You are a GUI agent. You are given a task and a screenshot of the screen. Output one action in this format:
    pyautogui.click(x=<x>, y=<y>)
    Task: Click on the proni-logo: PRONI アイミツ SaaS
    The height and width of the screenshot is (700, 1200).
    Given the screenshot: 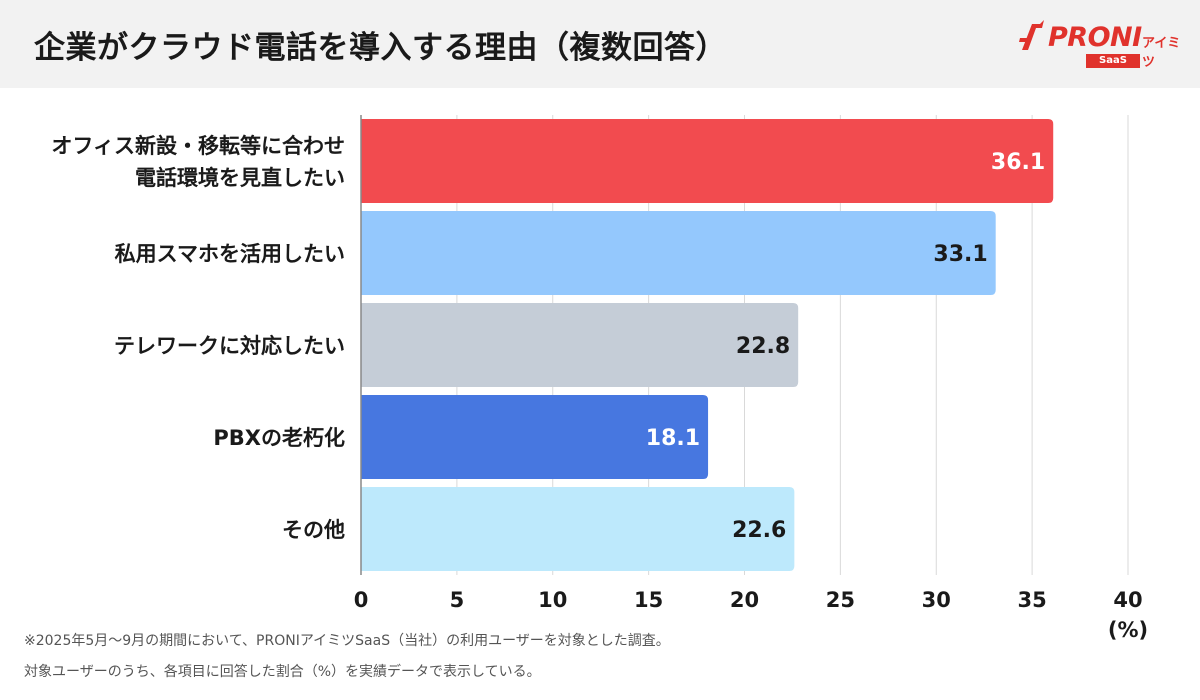 What is the action you would take?
    pyautogui.click(x=1100, y=44)
    